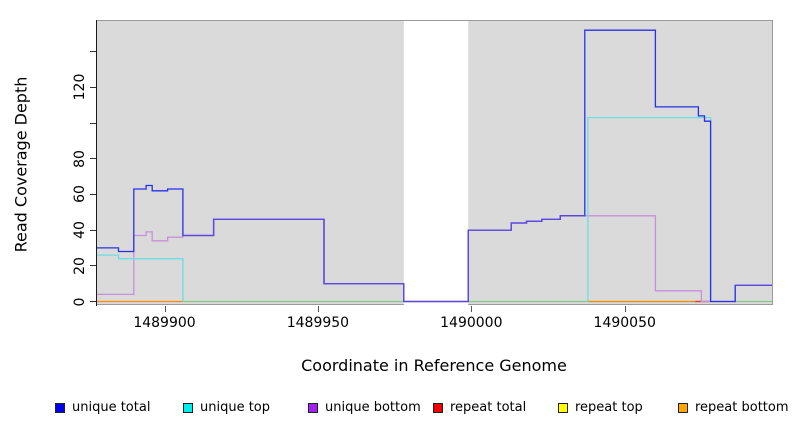  Describe the element at coordinates (80, 301) in the screenshot. I see `y-tick-label: 0` at that location.